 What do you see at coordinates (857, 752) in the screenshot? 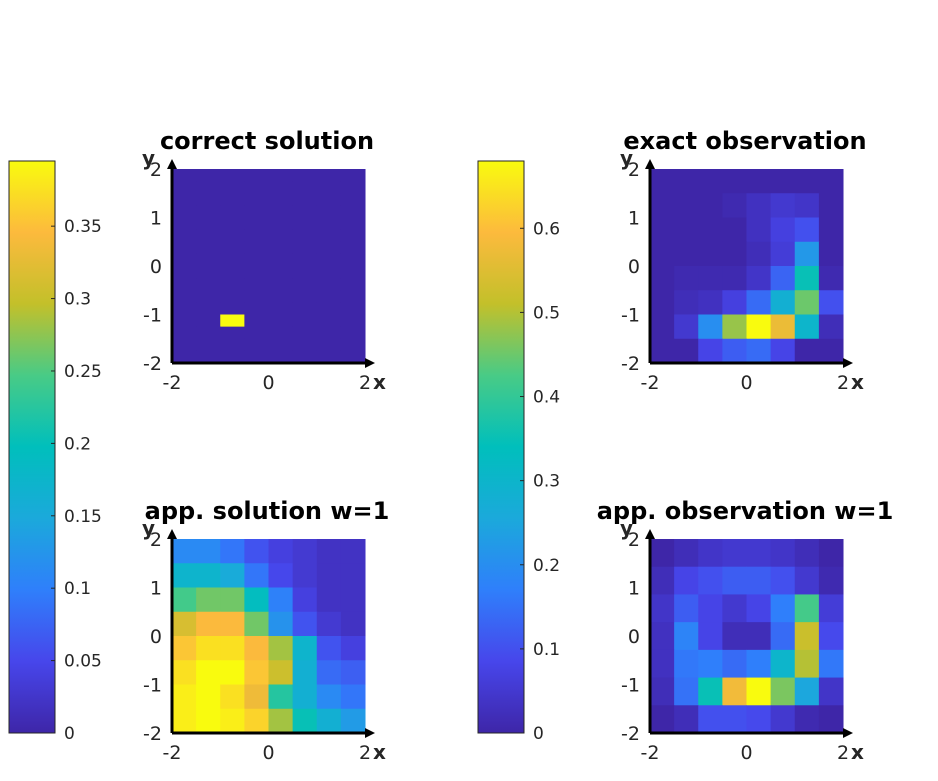
I see `x-axis-label: x` at bounding box center [857, 752].